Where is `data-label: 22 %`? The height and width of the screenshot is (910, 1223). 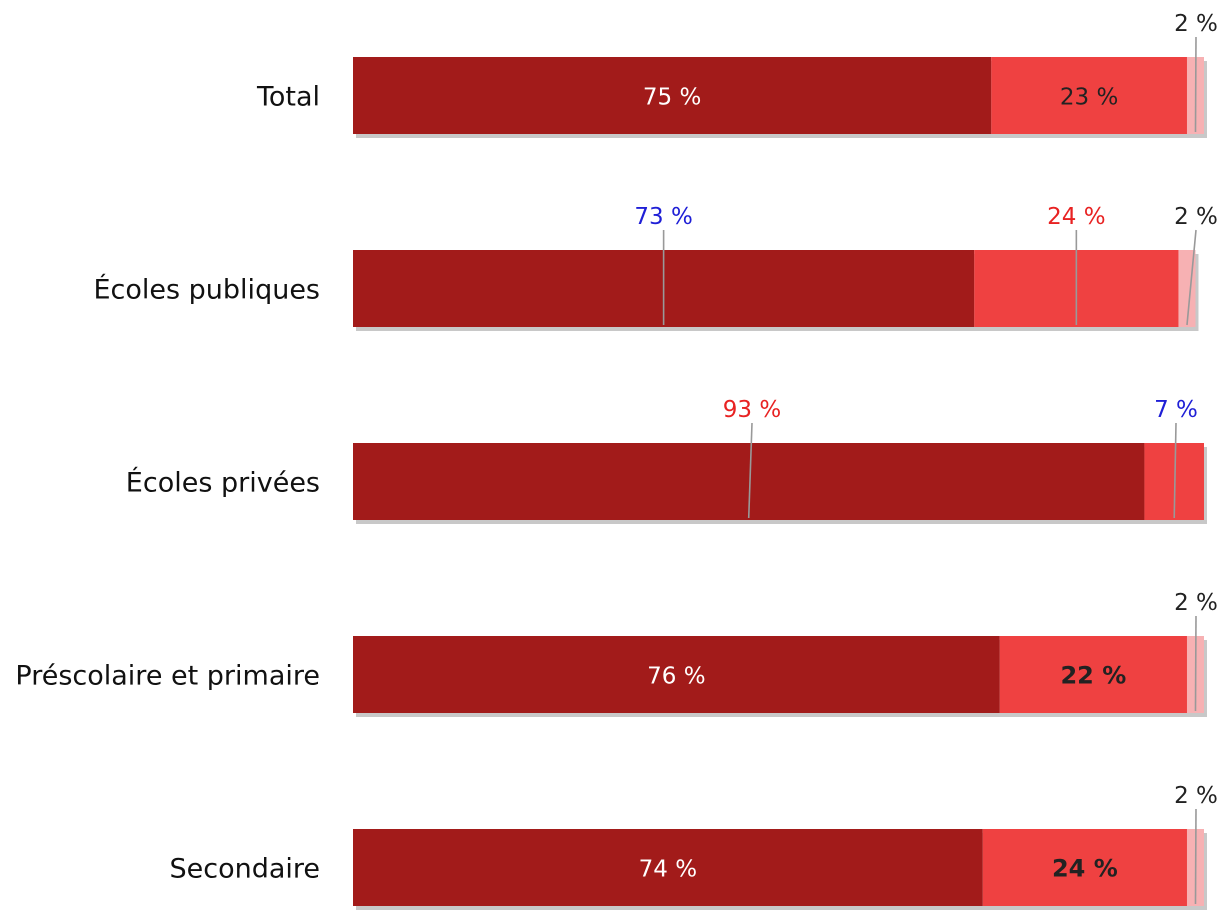
data-label: 22 % is located at coordinates (1093, 676).